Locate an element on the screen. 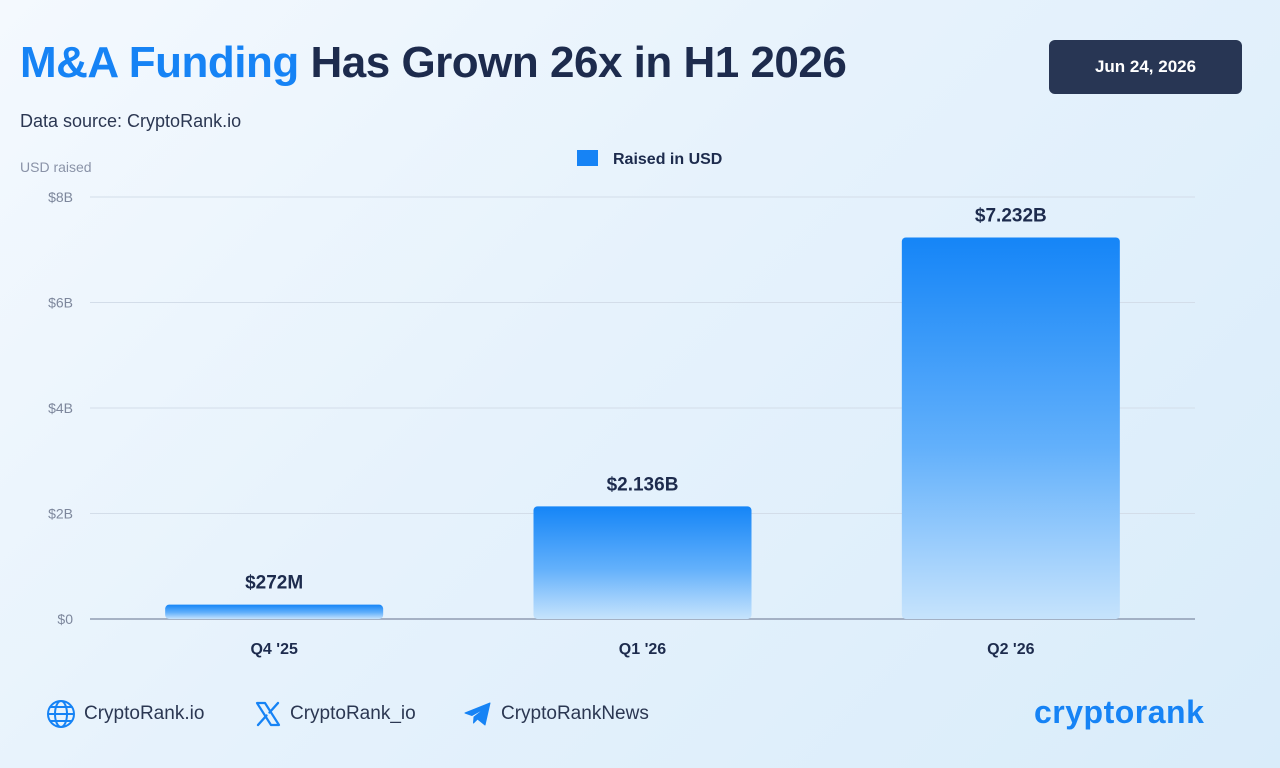 This screenshot has width=1280, height=768. y-tick-label: $2B is located at coordinates (60, 514).